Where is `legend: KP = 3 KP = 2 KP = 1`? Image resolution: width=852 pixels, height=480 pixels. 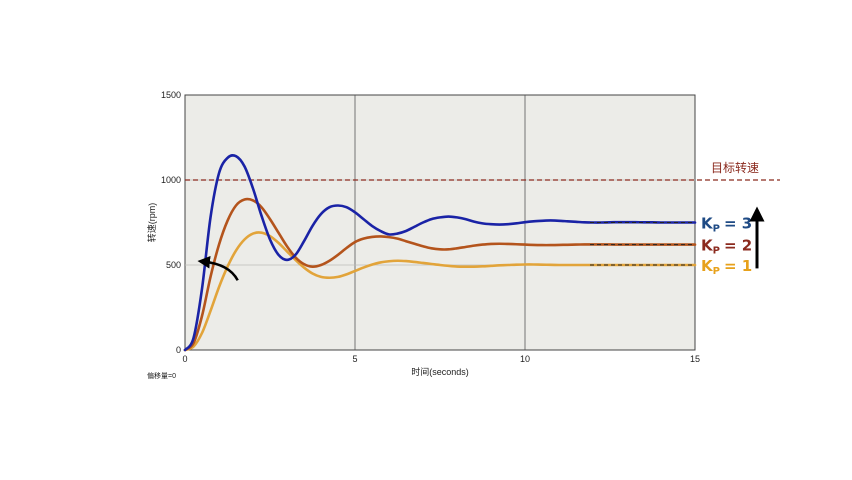 legend: KP = 3 KP = 2 KP = 1 is located at coordinates (726, 246).